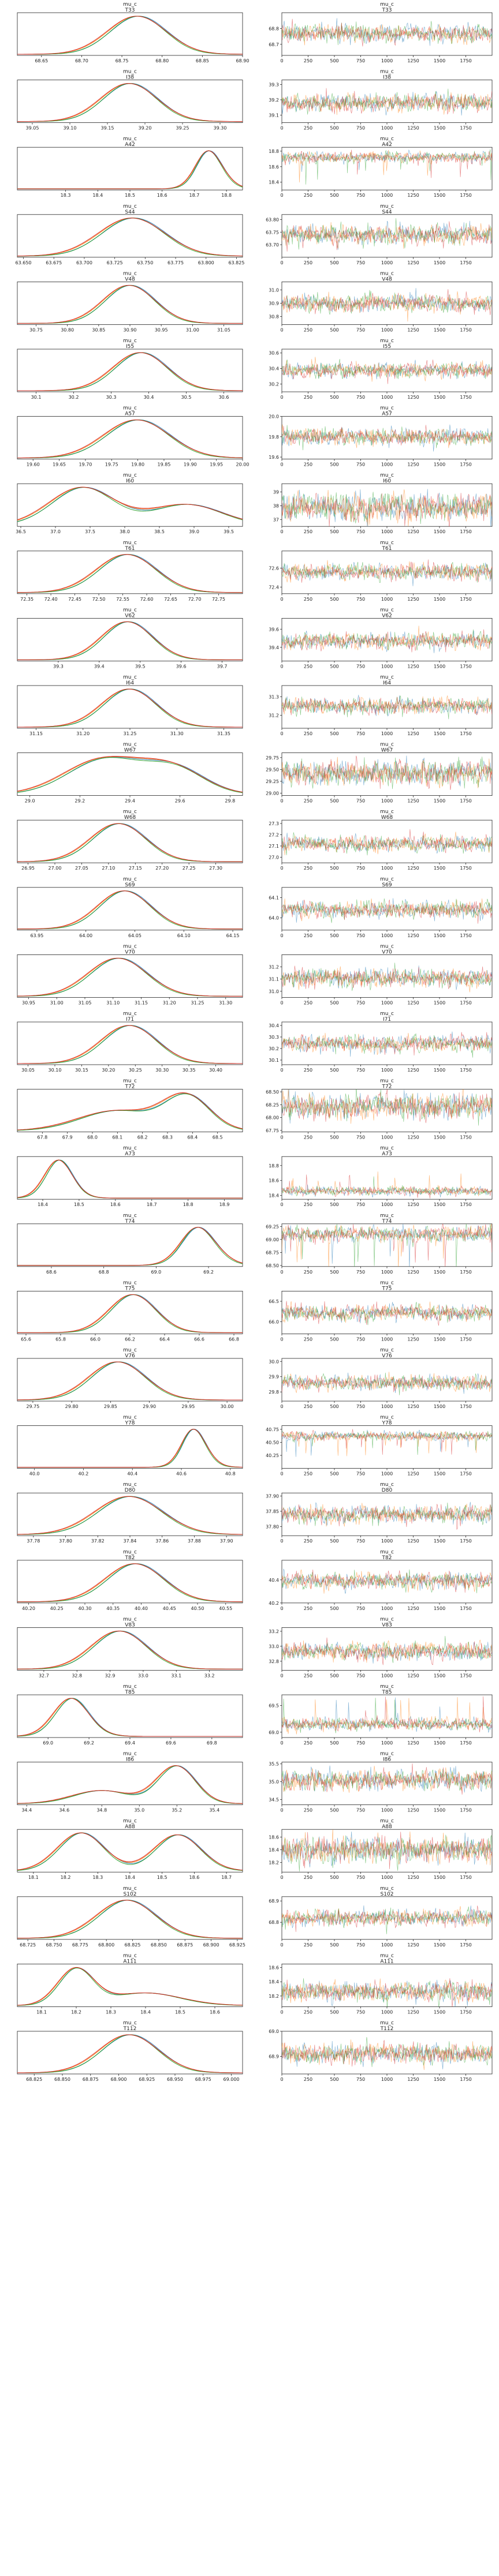  What do you see at coordinates (274, 1604) in the screenshot?
I see `y-tick-label: 40.2` at bounding box center [274, 1604].